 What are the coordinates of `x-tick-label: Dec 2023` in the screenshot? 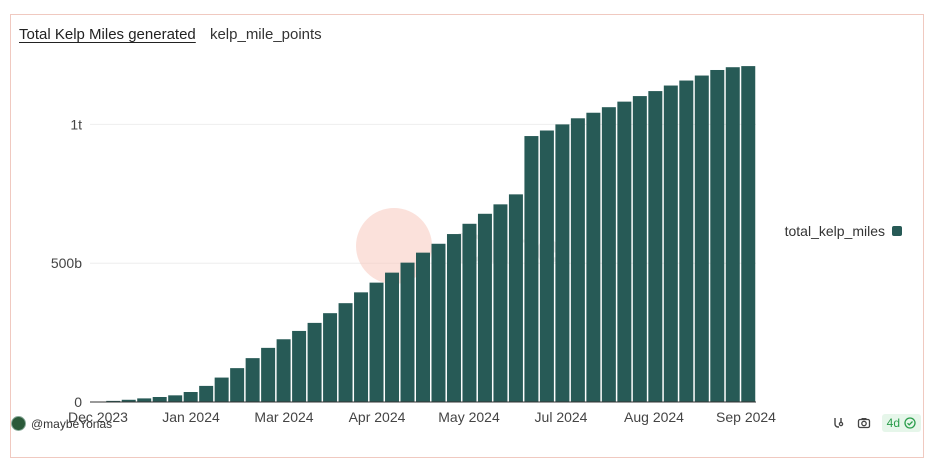 It's located at (98, 417).